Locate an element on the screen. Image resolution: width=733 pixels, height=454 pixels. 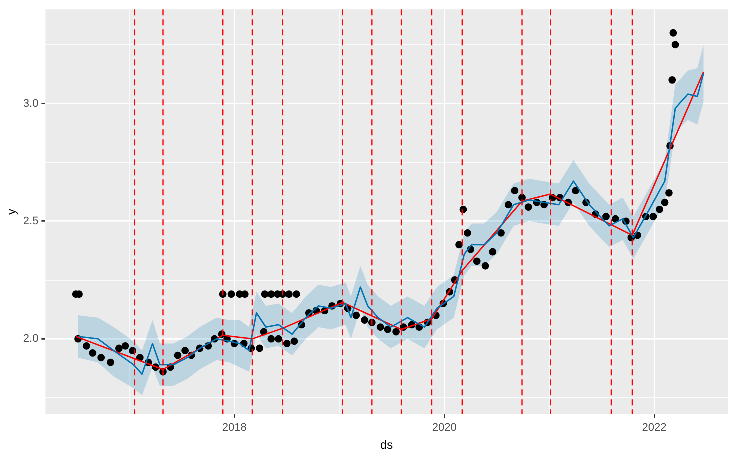
y-tick-label: 2.5 is located at coordinates (31, 221).